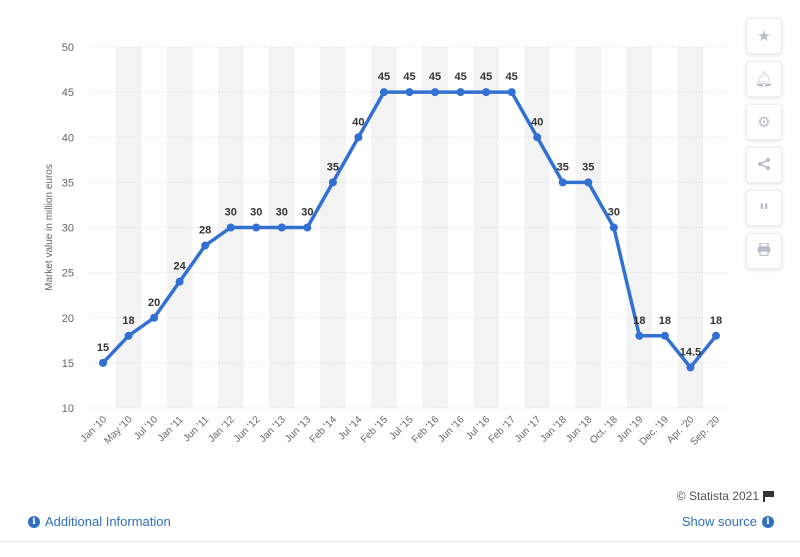  I want to click on y-tick-label: 40, so click(68, 138).